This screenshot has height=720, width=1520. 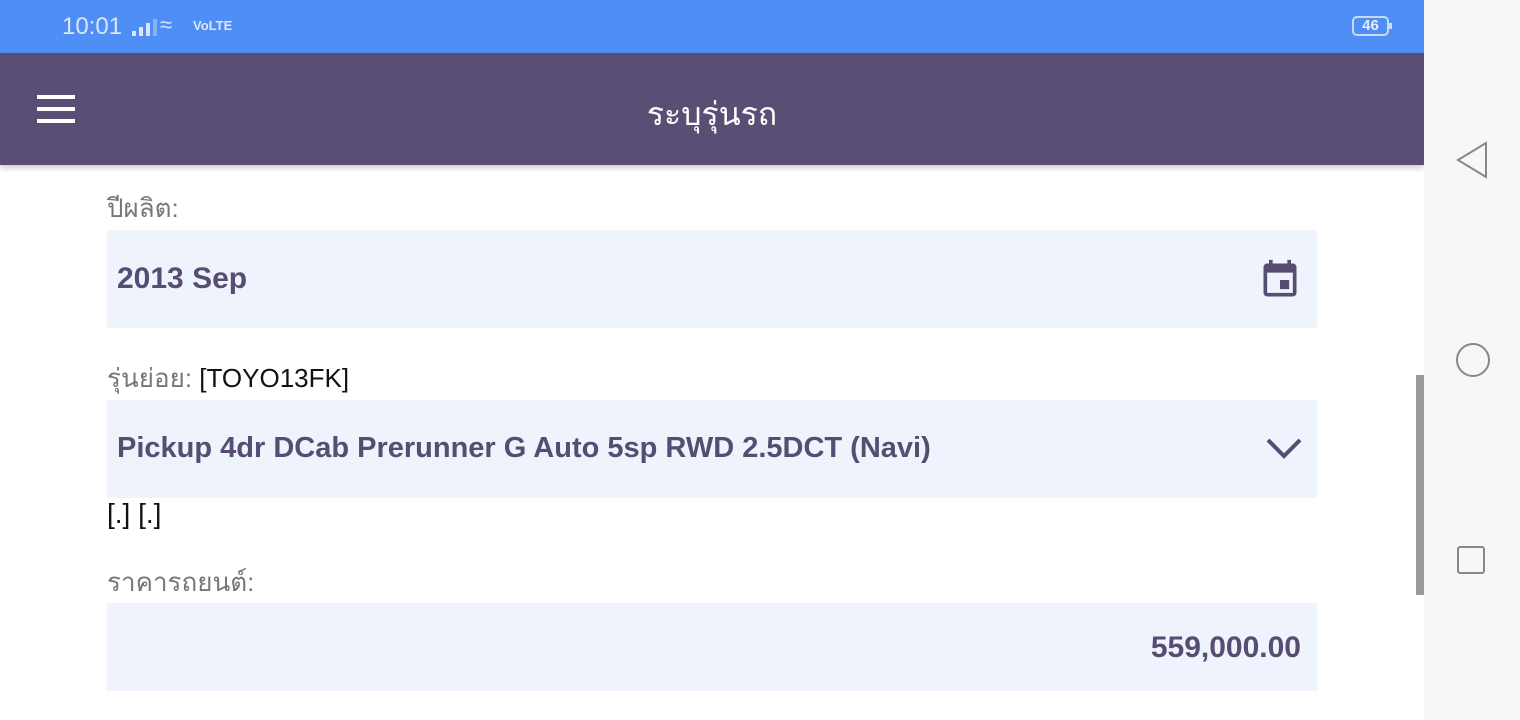 What do you see at coordinates (143, 208) in the screenshot?
I see `year-label: ปีผลิต:` at bounding box center [143, 208].